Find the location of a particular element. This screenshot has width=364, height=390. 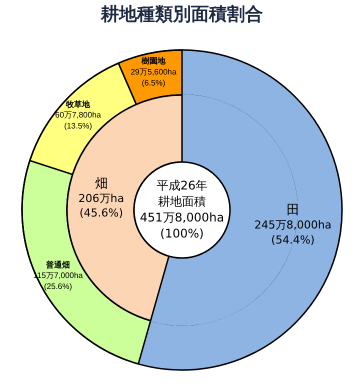

slice-label: 牧草地 is located at coordinates (78, 104).